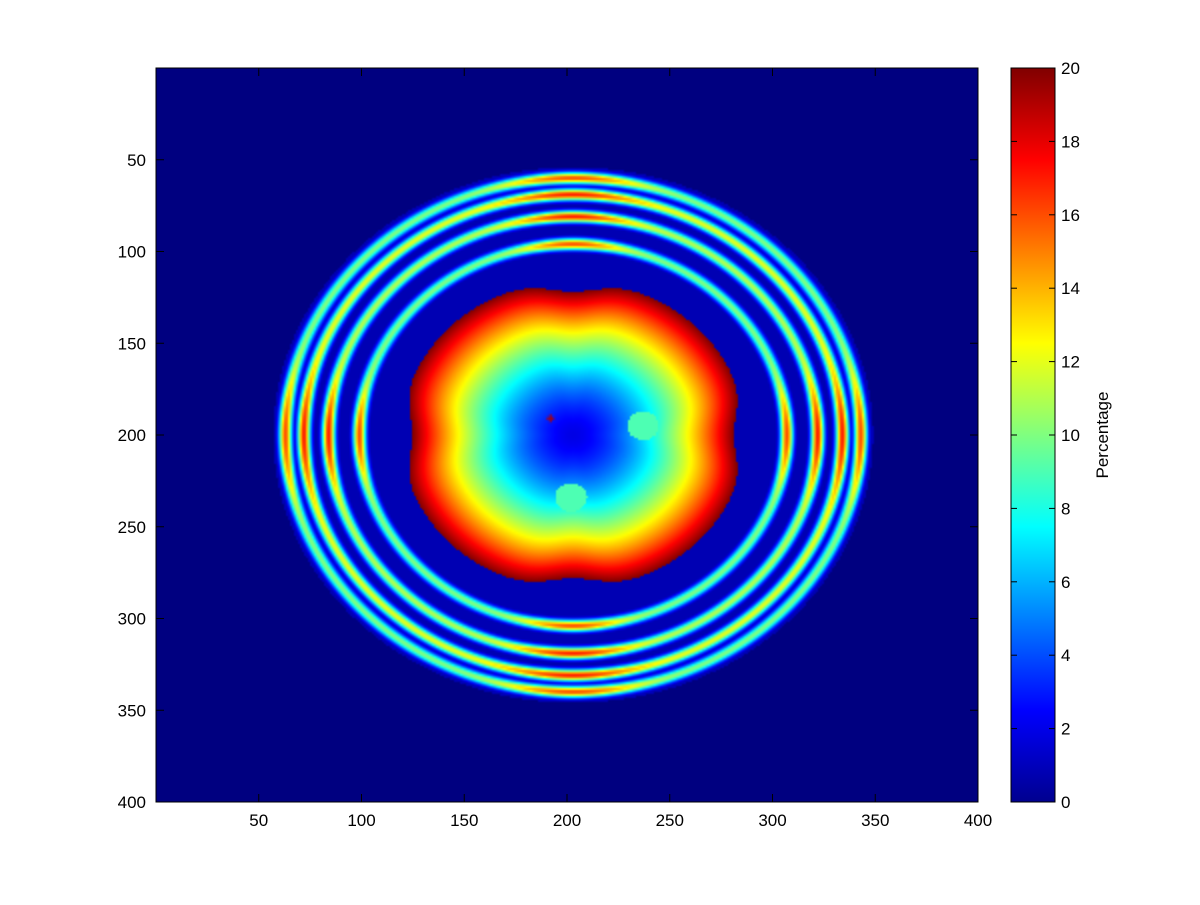  Describe the element at coordinates (132, 435) in the screenshot. I see `y-tick-label: 200` at that location.